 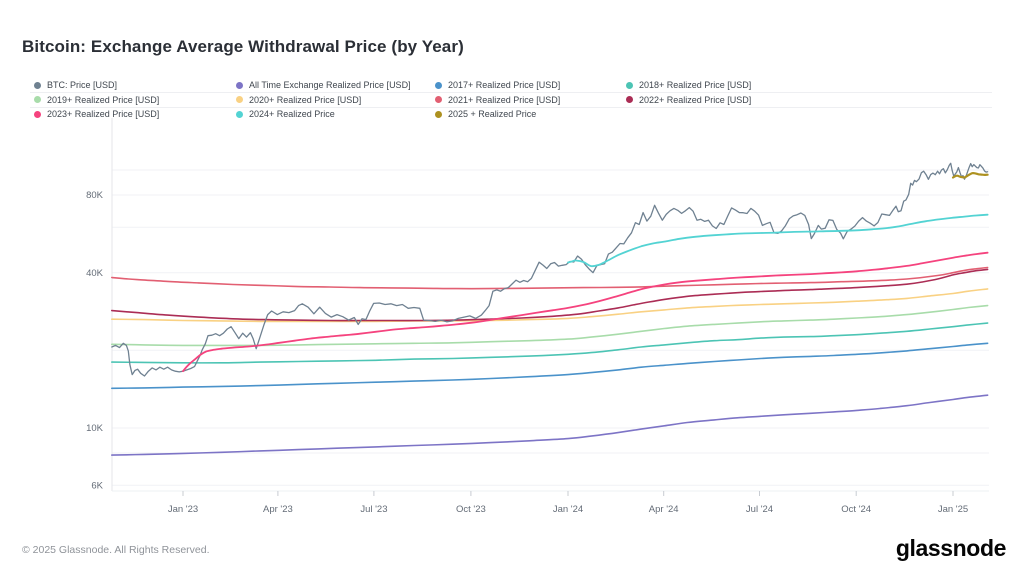 I want to click on legend-dot-btc, so click(x=37, y=85).